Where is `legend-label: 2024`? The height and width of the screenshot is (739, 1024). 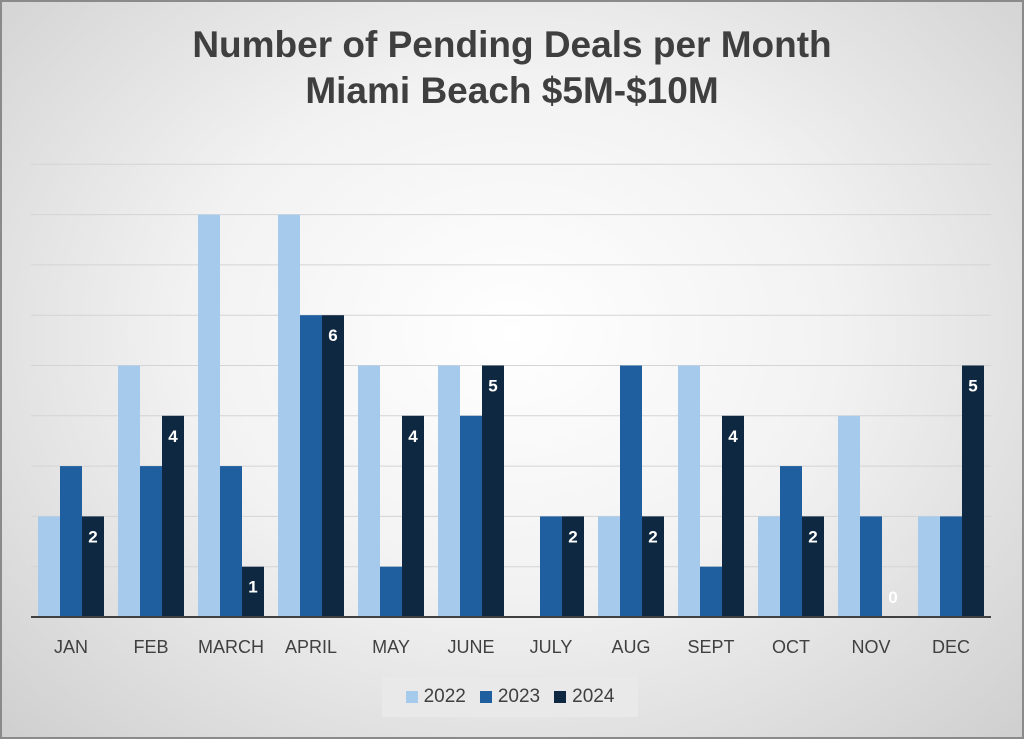
legend-label: 2024 is located at coordinates (593, 696).